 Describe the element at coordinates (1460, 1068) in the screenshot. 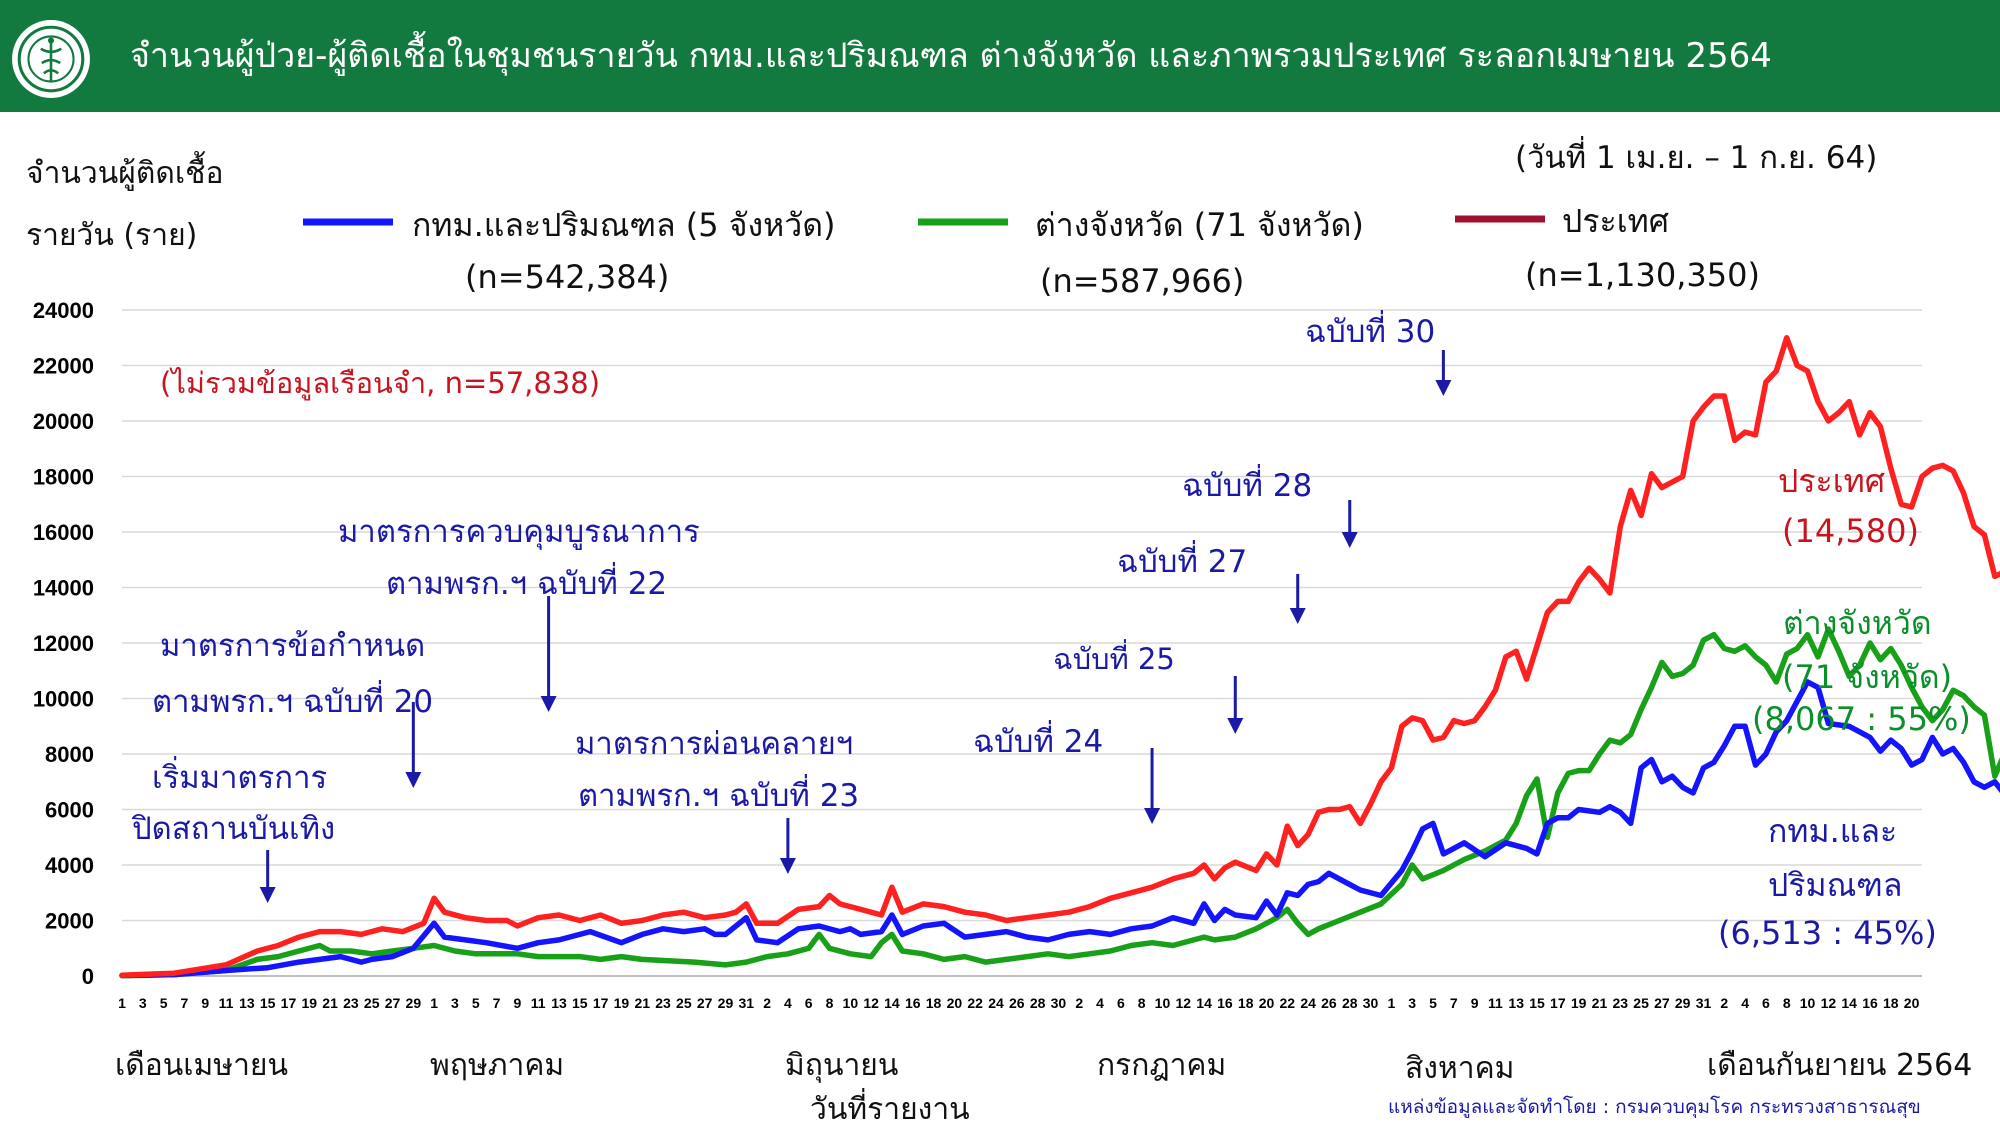

I see `month-label-august: สิงหาคม` at that location.